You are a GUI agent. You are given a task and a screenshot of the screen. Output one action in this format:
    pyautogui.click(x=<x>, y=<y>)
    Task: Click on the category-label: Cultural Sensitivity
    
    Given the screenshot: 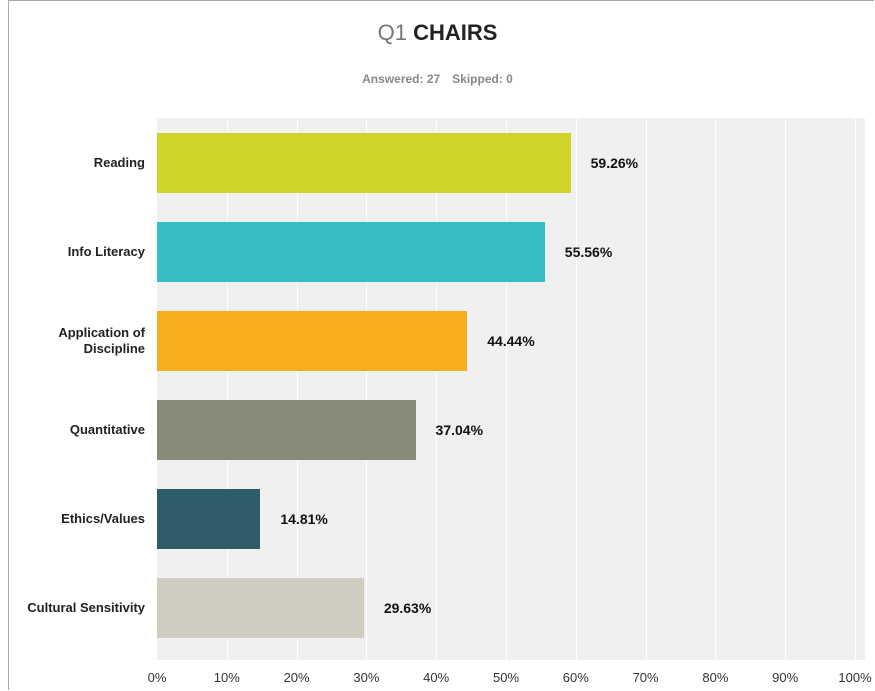 What is the action you would take?
    pyautogui.click(x=86, y=607)
    